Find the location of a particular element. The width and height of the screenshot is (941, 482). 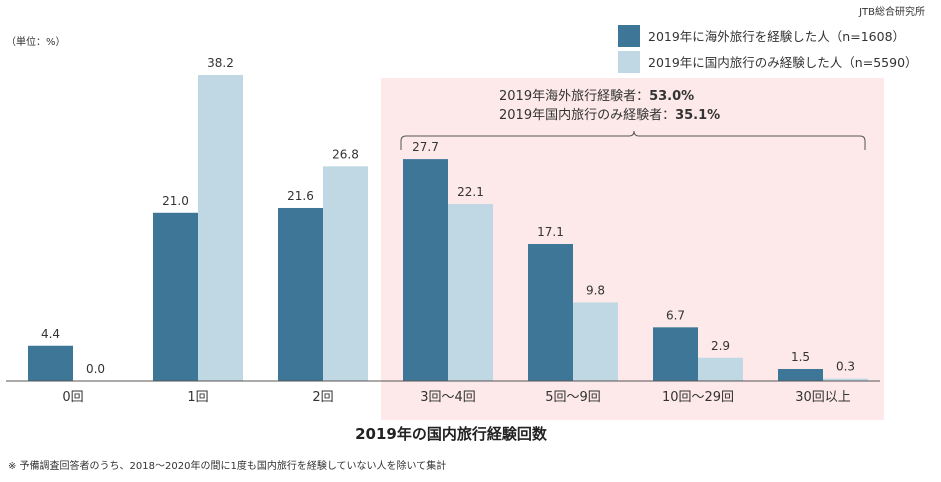

annotation-line1: 2019年海外旅行経験者：53.0% is located at coordinates (596, 96).